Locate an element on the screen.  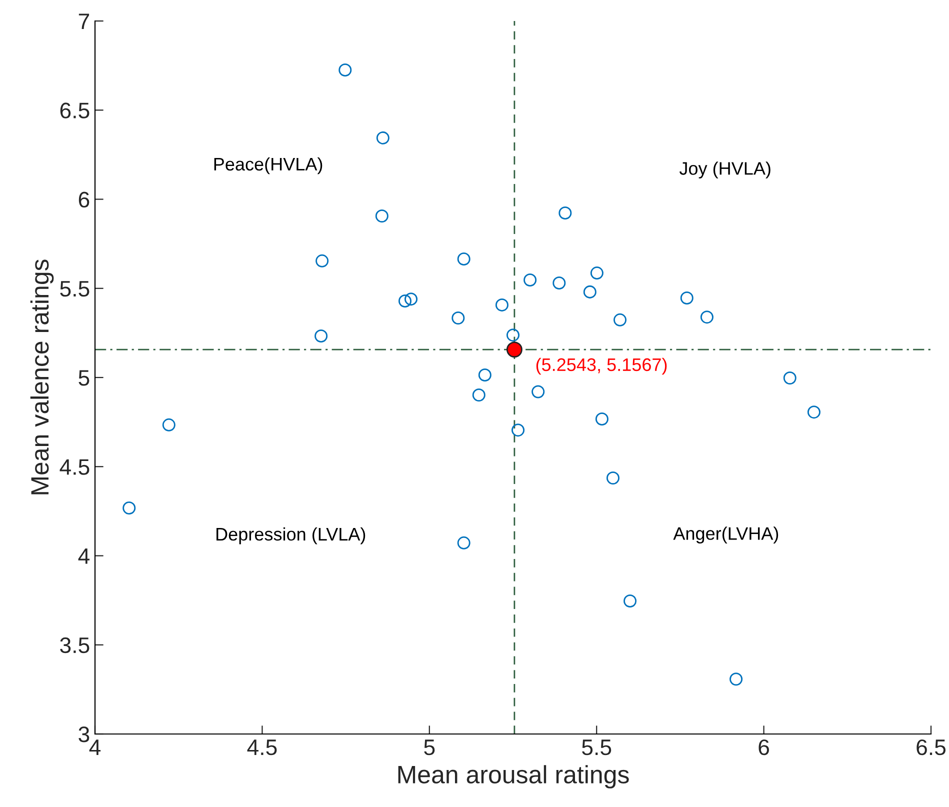
x-tick-label: 5.5 is located at coordinates (597, 748).